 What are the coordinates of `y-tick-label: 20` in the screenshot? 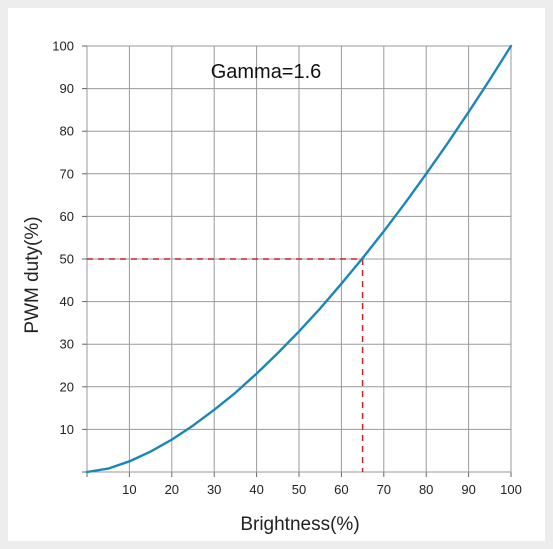 It's located at (67, 386).